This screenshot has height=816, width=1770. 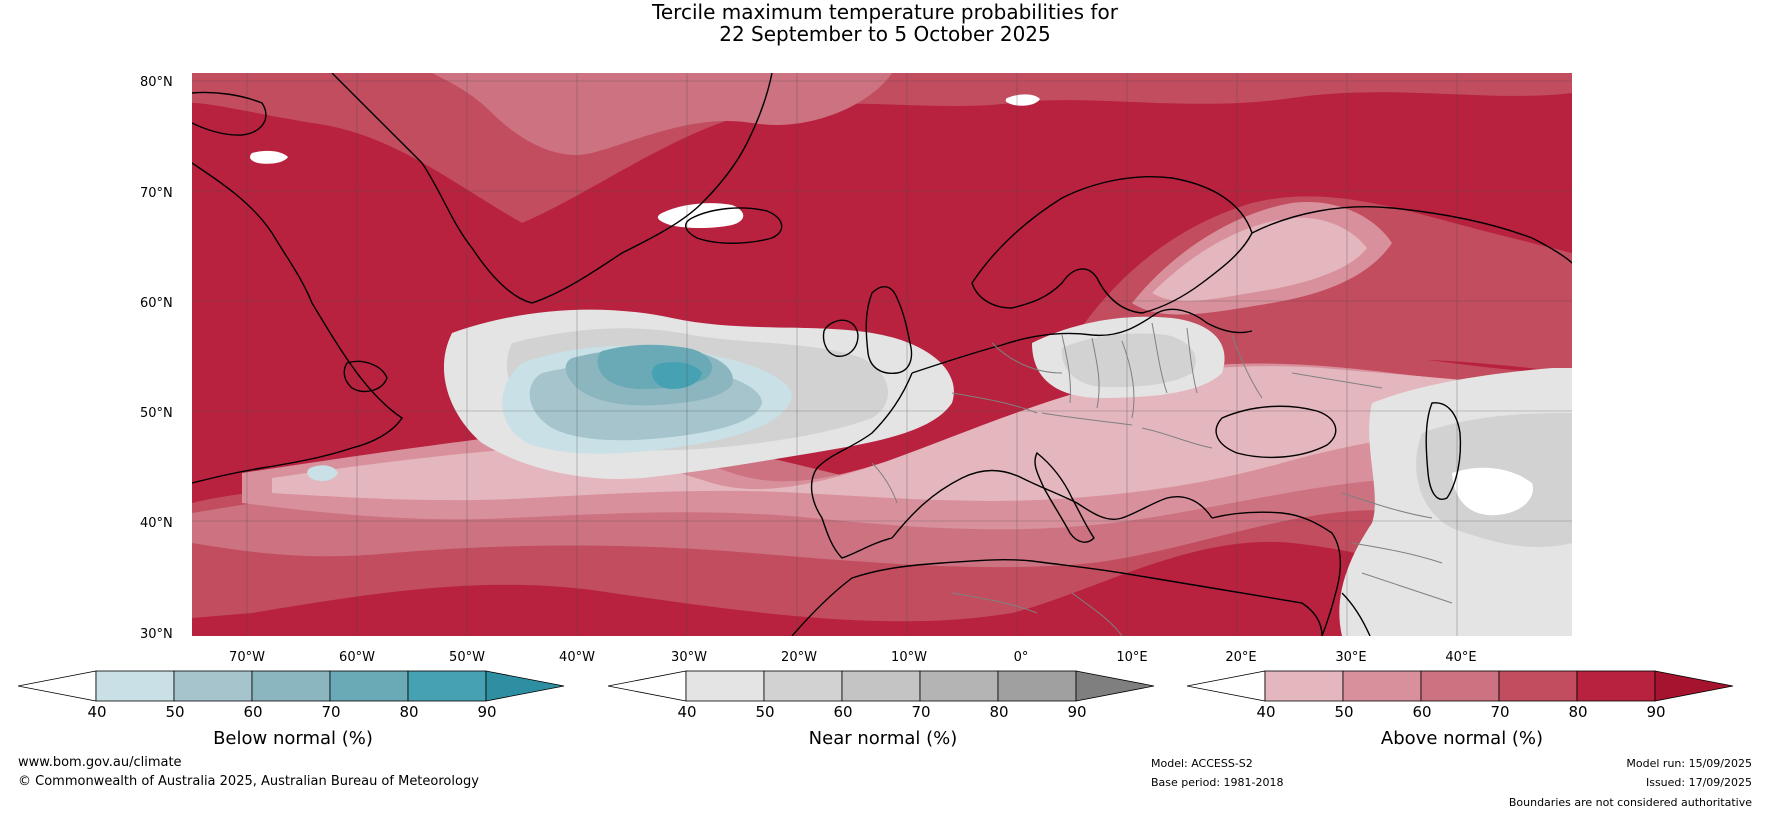 I want to click on lon-label-50w: 50°W, so click(x=467, y=657).